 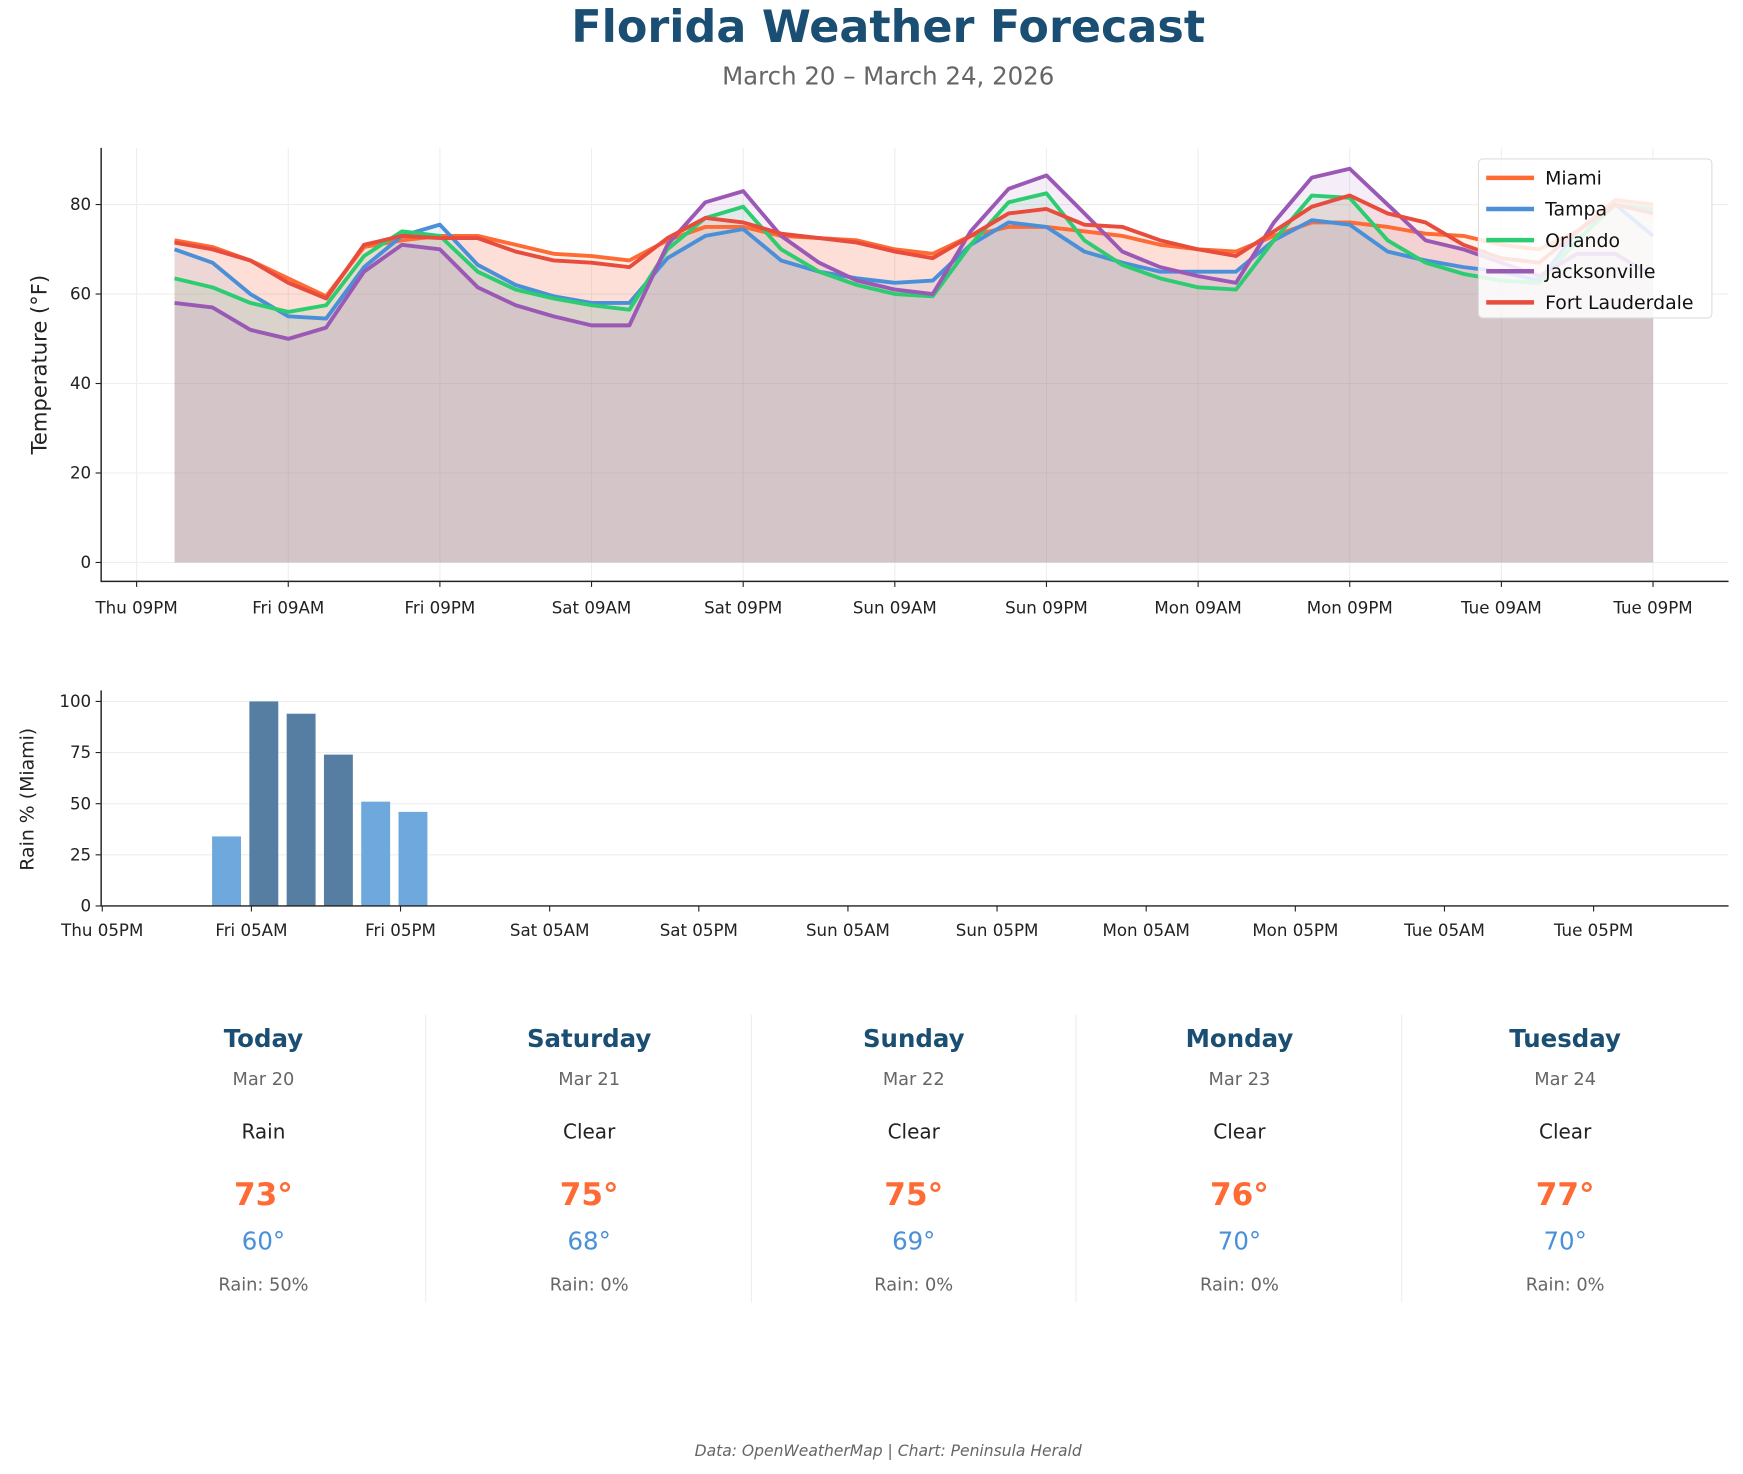 I want to click on x-tick-label: Fri 09AM, so click(x=288, y=608).